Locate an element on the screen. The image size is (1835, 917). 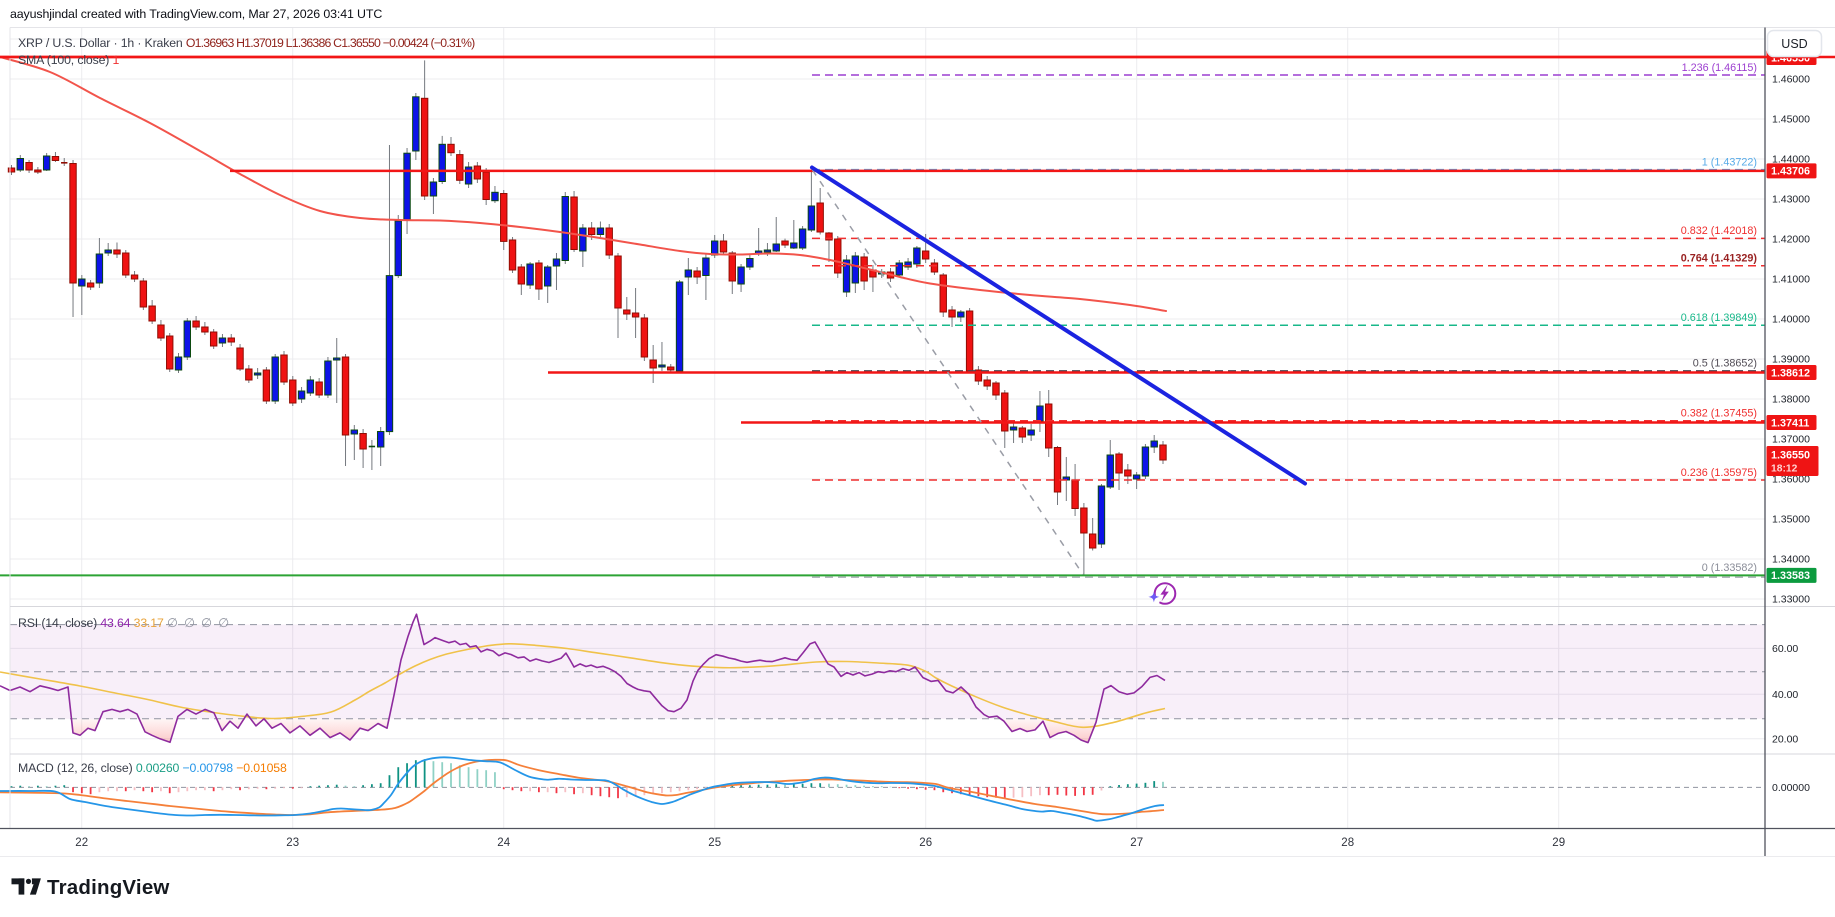
svg-text: 1.37411 is located at coordinates (1790, 423).